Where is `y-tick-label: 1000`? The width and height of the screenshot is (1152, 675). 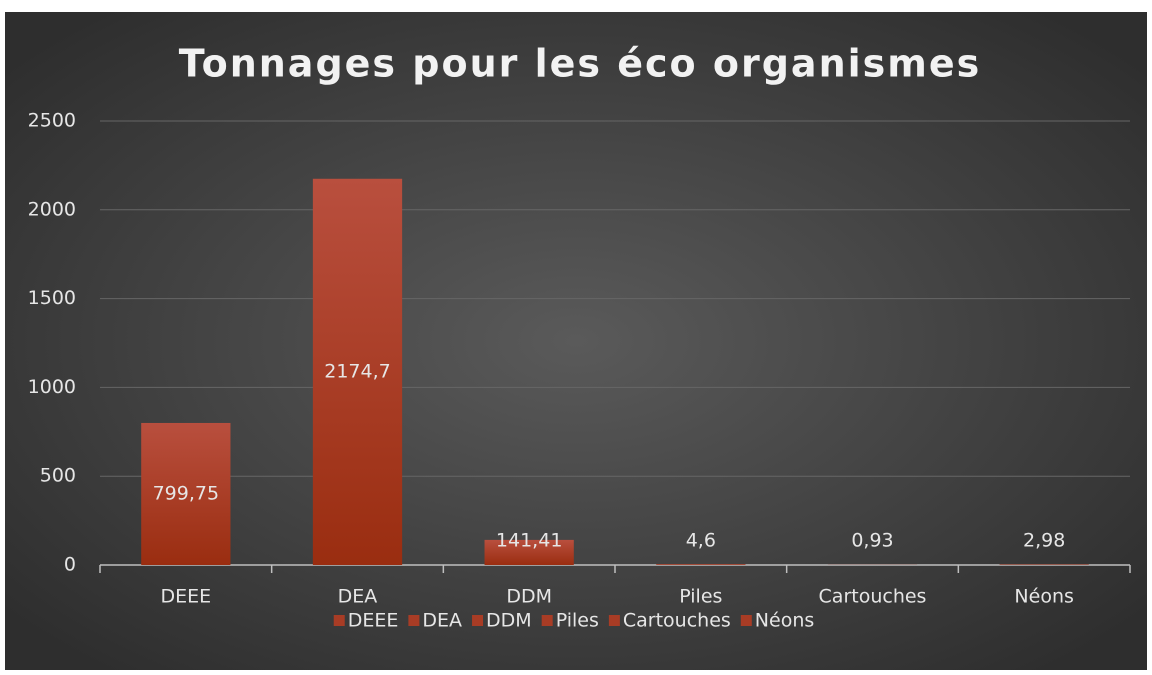
y-tick-label: 1000 is located at coordinates (52, 387).